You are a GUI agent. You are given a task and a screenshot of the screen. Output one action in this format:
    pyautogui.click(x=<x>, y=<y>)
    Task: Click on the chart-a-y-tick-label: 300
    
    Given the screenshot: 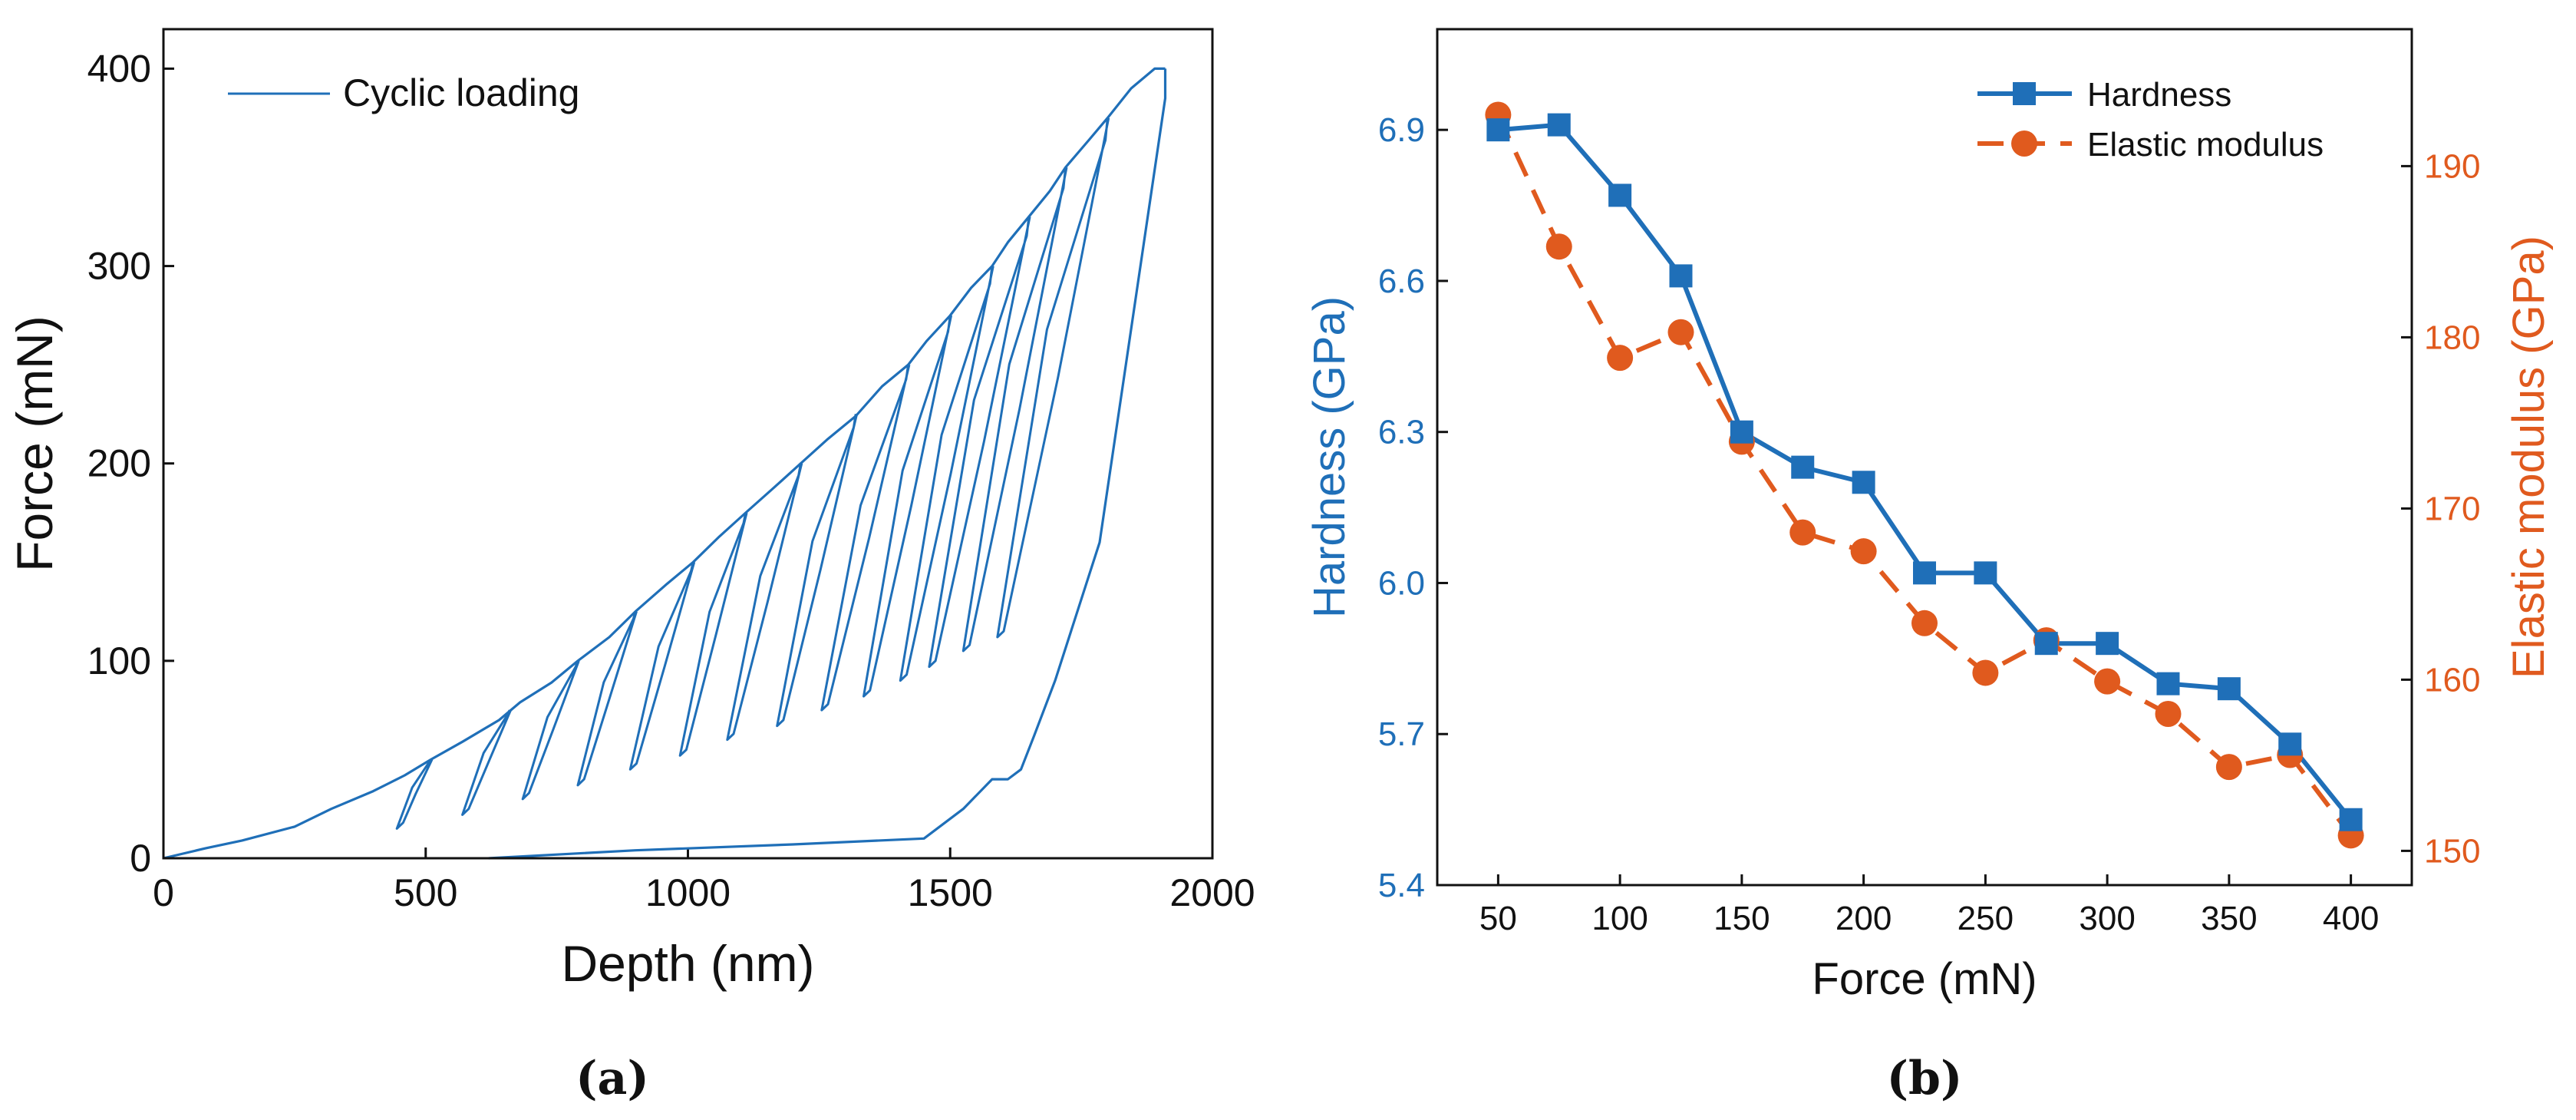 What is the action you would take?
    pyautogui.click(x=119, y=266)
    